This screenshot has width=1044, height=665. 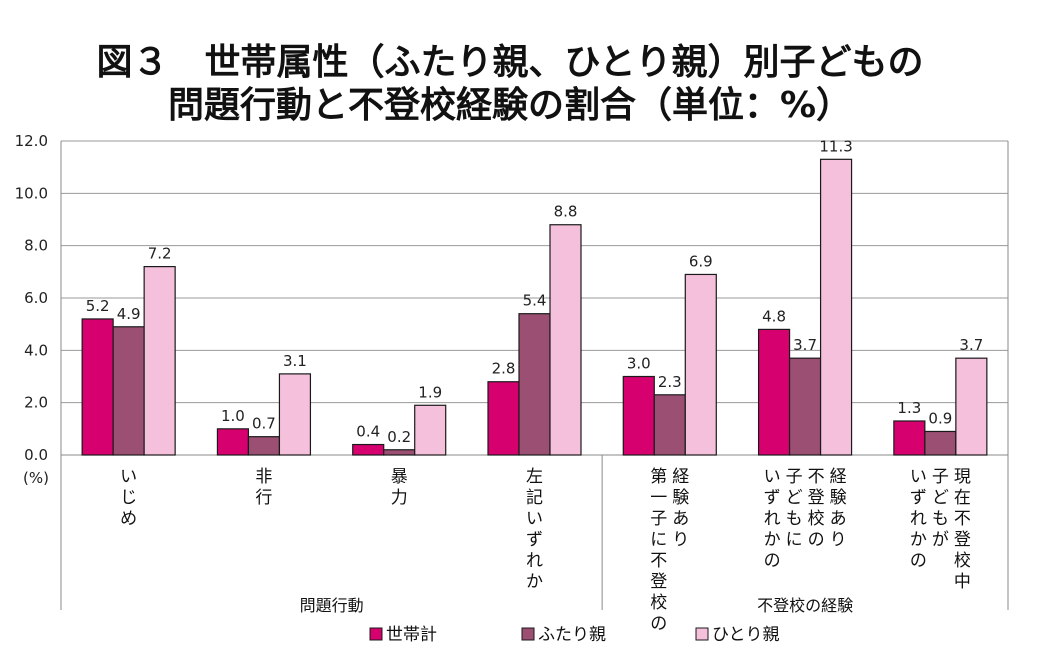 I want to click on y-tick-label-4: 8.0, so click(x=36, y=246).